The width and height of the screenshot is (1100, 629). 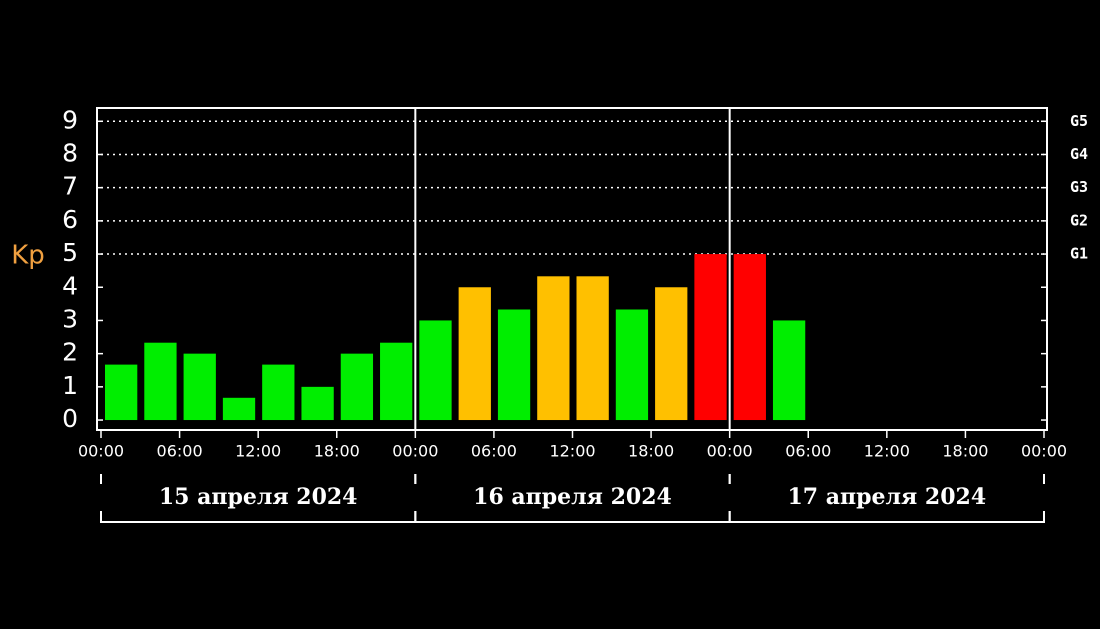 What do you see at coordinates (28, 256) in the screenshot?
I see `y-axis-label: Kp` at bounding box center [28, 256].